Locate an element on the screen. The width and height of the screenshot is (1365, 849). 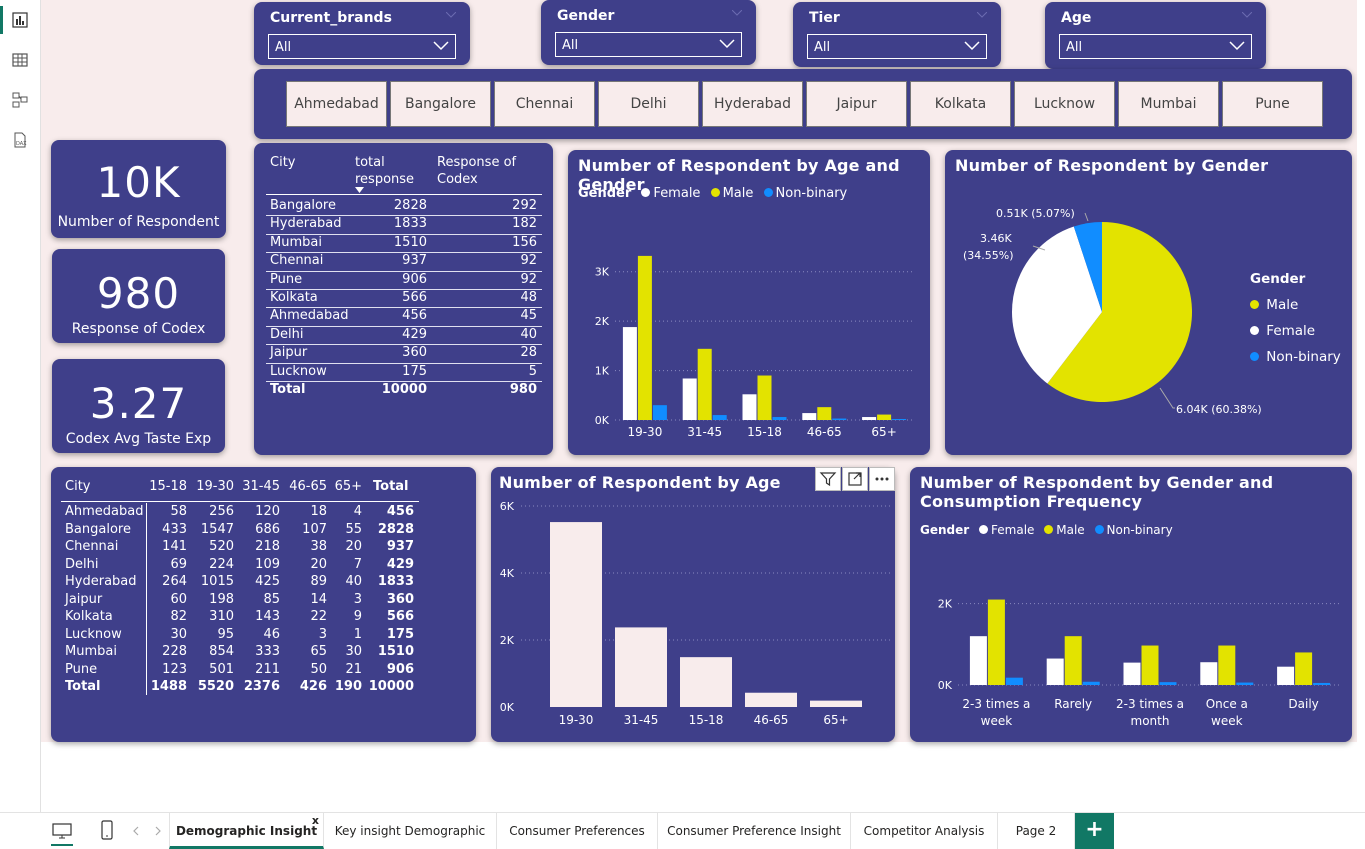
kpi-card-respondents: 10K Number of Respondent is located at coordinates (138, 189).